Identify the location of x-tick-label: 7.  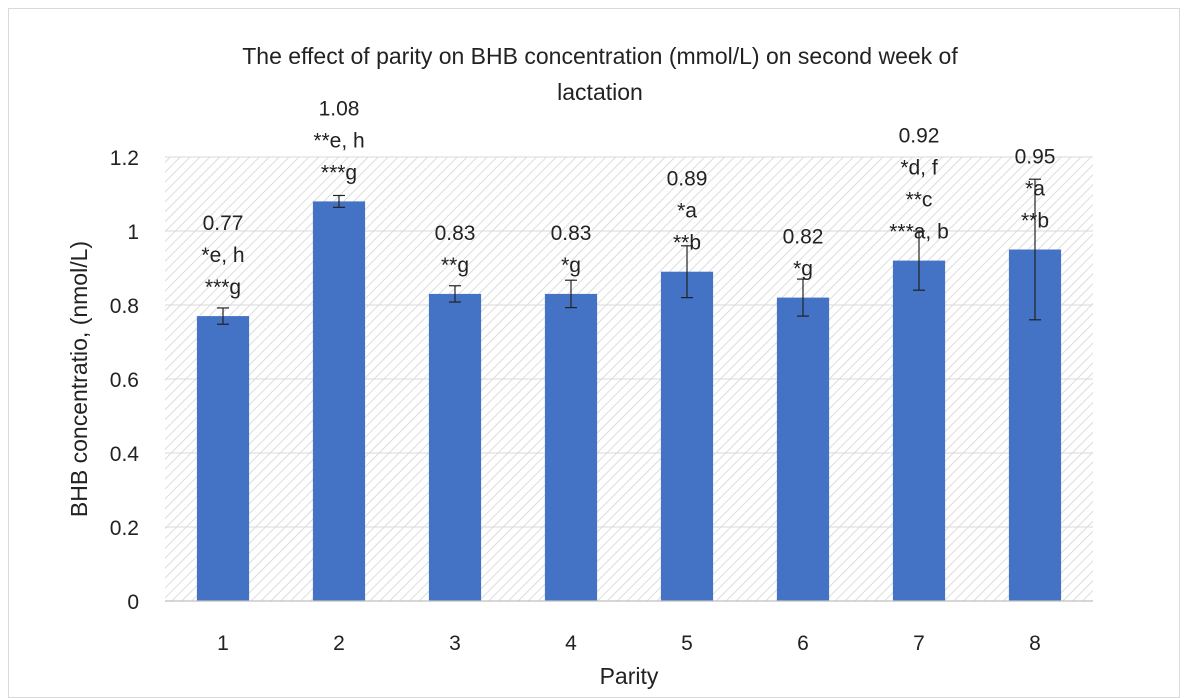
(919, 643).